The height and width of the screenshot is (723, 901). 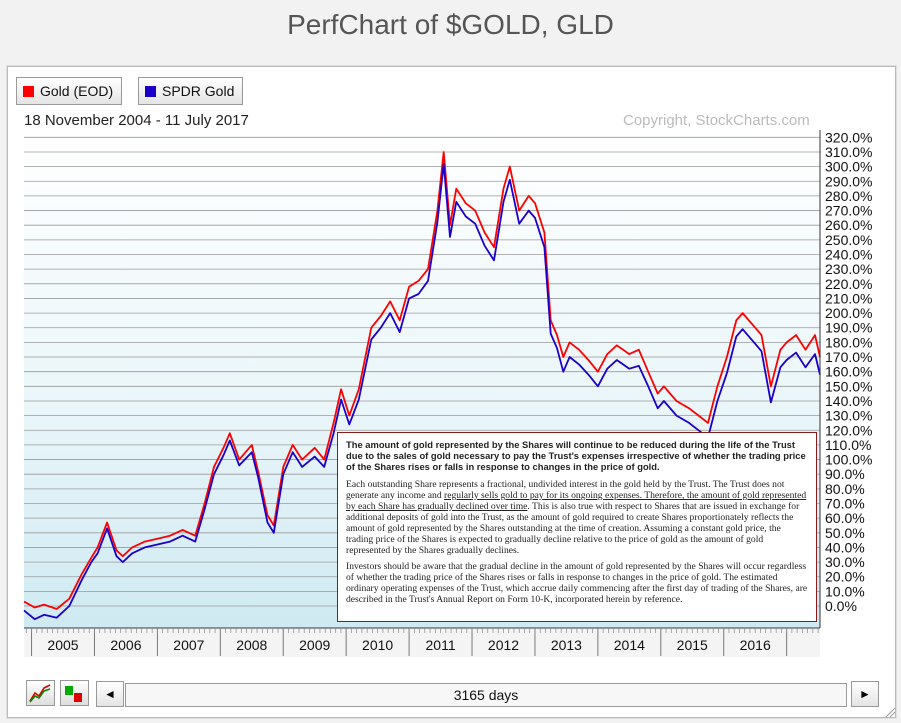 I want to click on days-label: 3165 days, so click(x=486, y=695).